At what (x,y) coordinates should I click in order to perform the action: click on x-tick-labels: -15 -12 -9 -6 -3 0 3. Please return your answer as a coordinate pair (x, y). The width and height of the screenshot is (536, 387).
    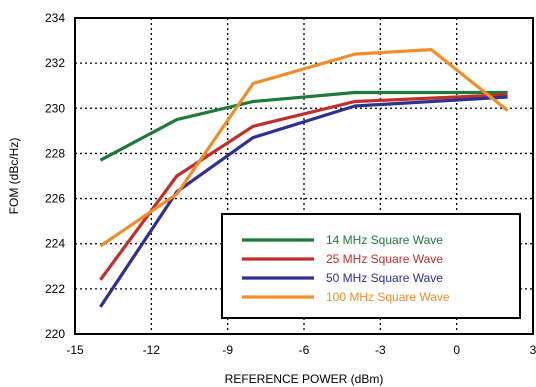
    Looking at the image, I should click on (301, 350).